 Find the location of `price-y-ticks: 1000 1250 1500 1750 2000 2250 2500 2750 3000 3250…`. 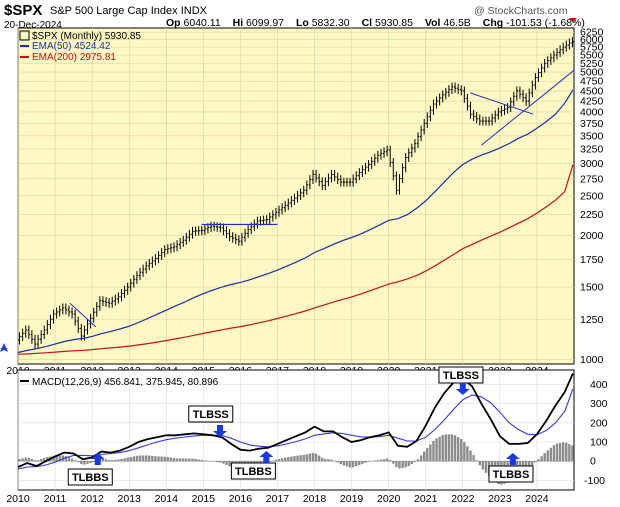

price-y-ticks: 1000 1250 1500 1750 2000 2250 2500 2750 3000 3250… is located at coordinates (592, 196).